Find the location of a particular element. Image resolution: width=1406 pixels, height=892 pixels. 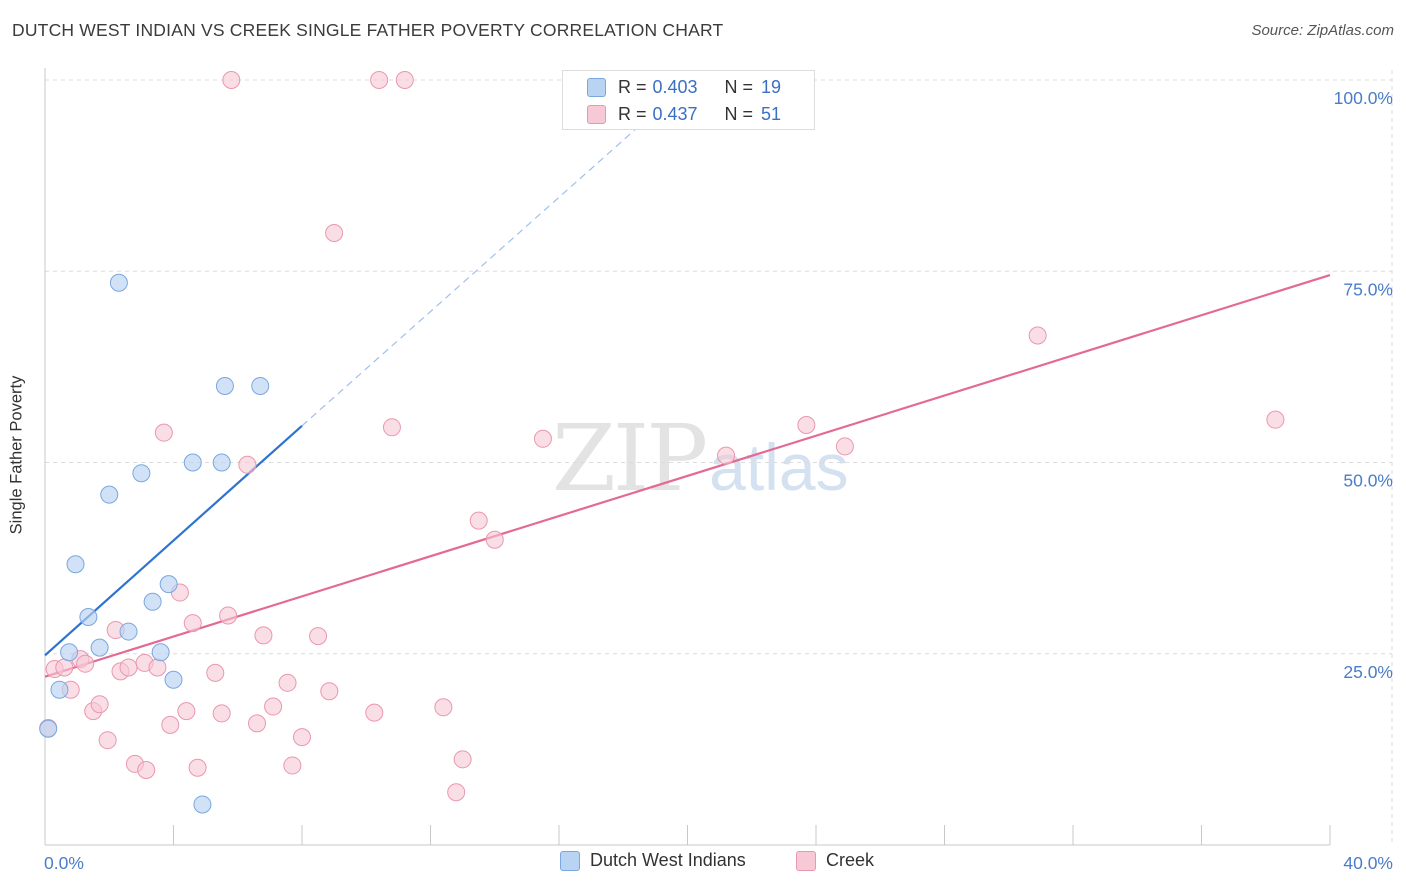

series-legend-dutch-west-indians: Dutch West Indians is located at coordinates (653, 860).